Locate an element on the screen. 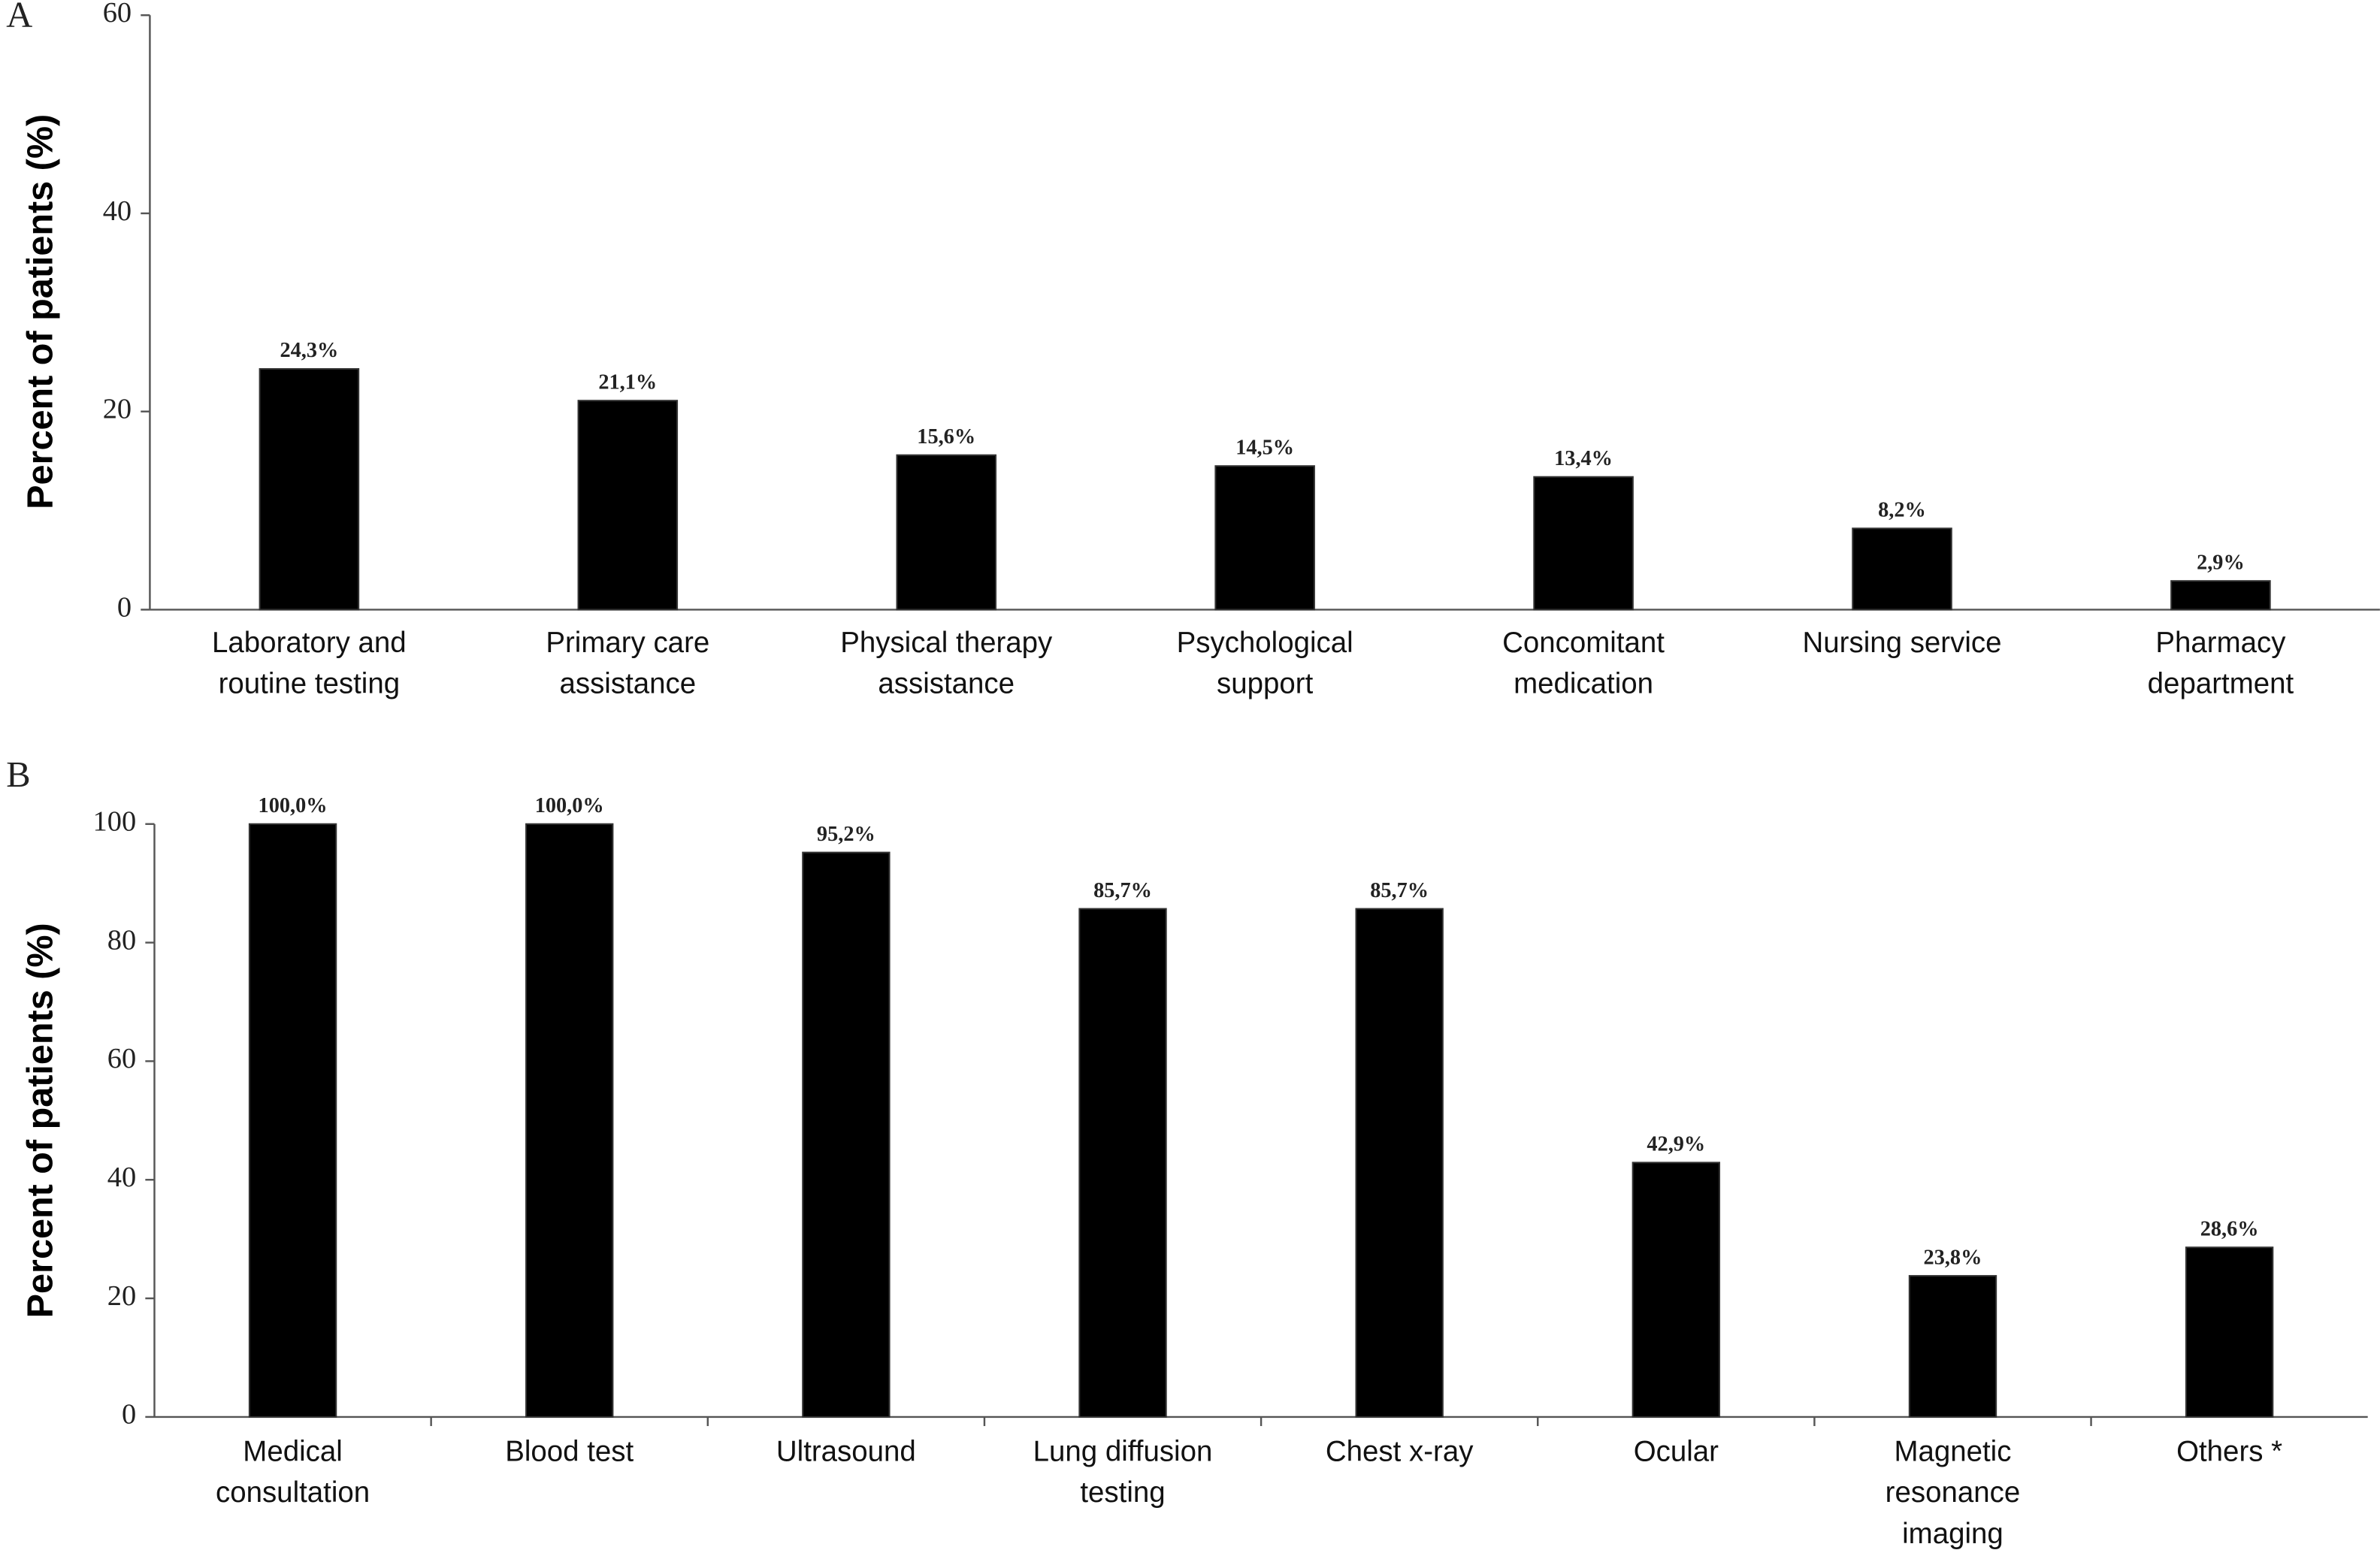 The height and width of the screenshot is (1556, 2380). x-tick-label: Ultrasound is located at coordinates (846, 1453).